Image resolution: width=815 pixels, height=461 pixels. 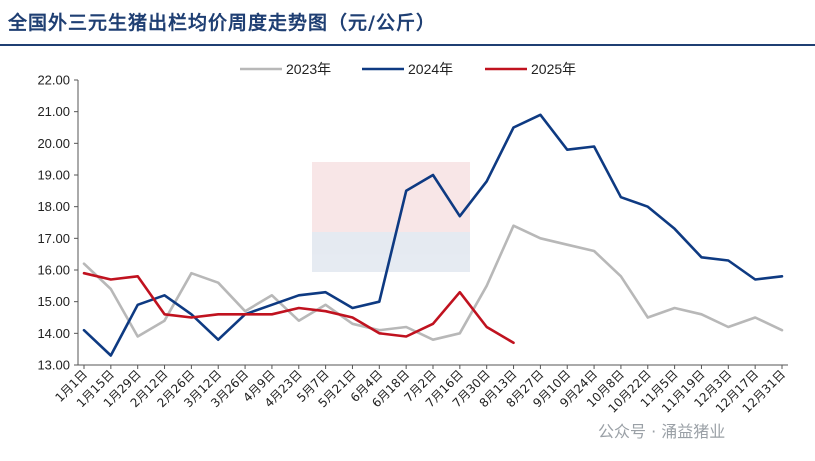 I want to click on mysteel-background-logo, so click(x=391, y=217).